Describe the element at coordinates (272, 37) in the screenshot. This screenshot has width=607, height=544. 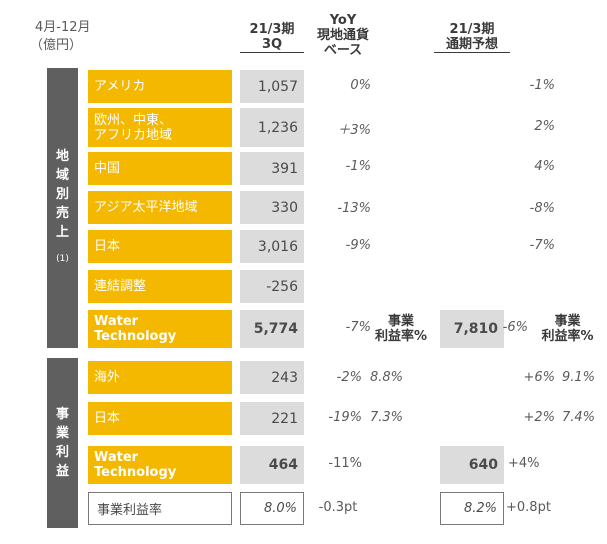
I see `header-q3: 21/3期 3Q` at that location.